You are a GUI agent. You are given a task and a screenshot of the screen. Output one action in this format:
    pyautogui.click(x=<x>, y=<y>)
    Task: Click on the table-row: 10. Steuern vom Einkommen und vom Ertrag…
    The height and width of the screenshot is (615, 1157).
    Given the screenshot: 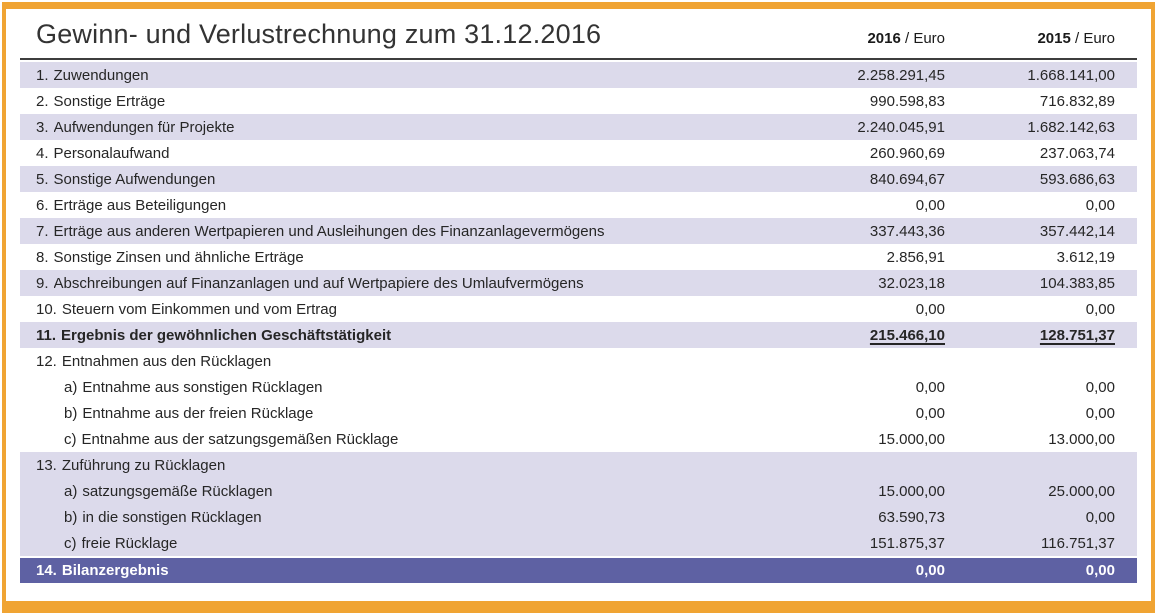 What is the action you would take?
    pyautogui.click(x=578, y=309)
    